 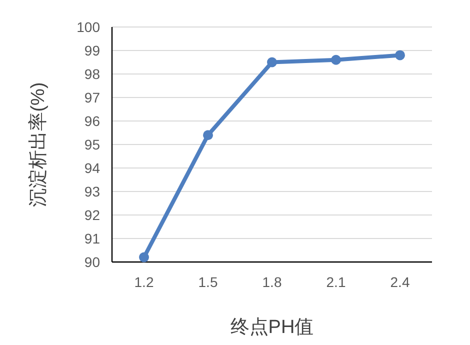 I want to click on y-tick-label: 91, so click(x=92, y=238).